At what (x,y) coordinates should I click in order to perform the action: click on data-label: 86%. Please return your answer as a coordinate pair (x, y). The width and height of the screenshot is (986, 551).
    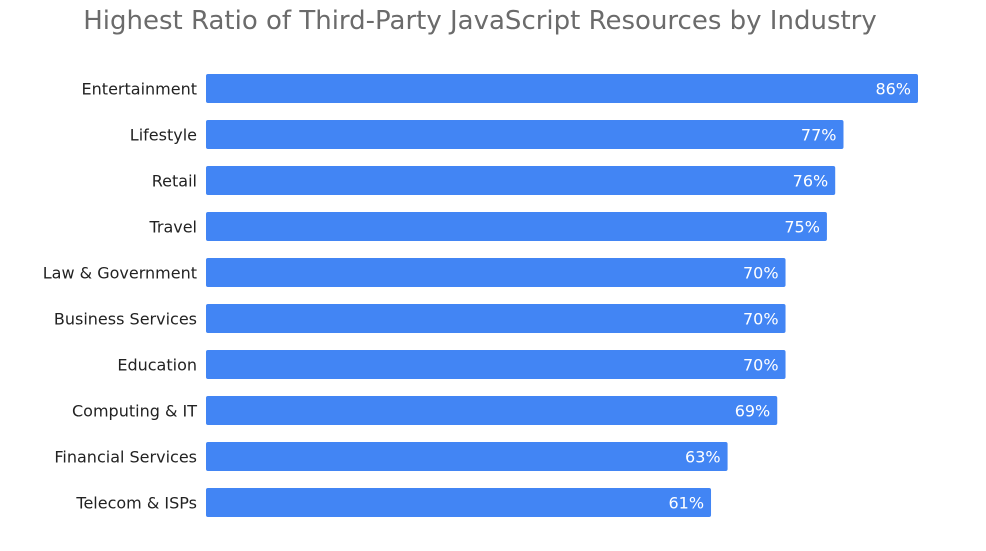
    Looking at the image, I should click on (893, 89).